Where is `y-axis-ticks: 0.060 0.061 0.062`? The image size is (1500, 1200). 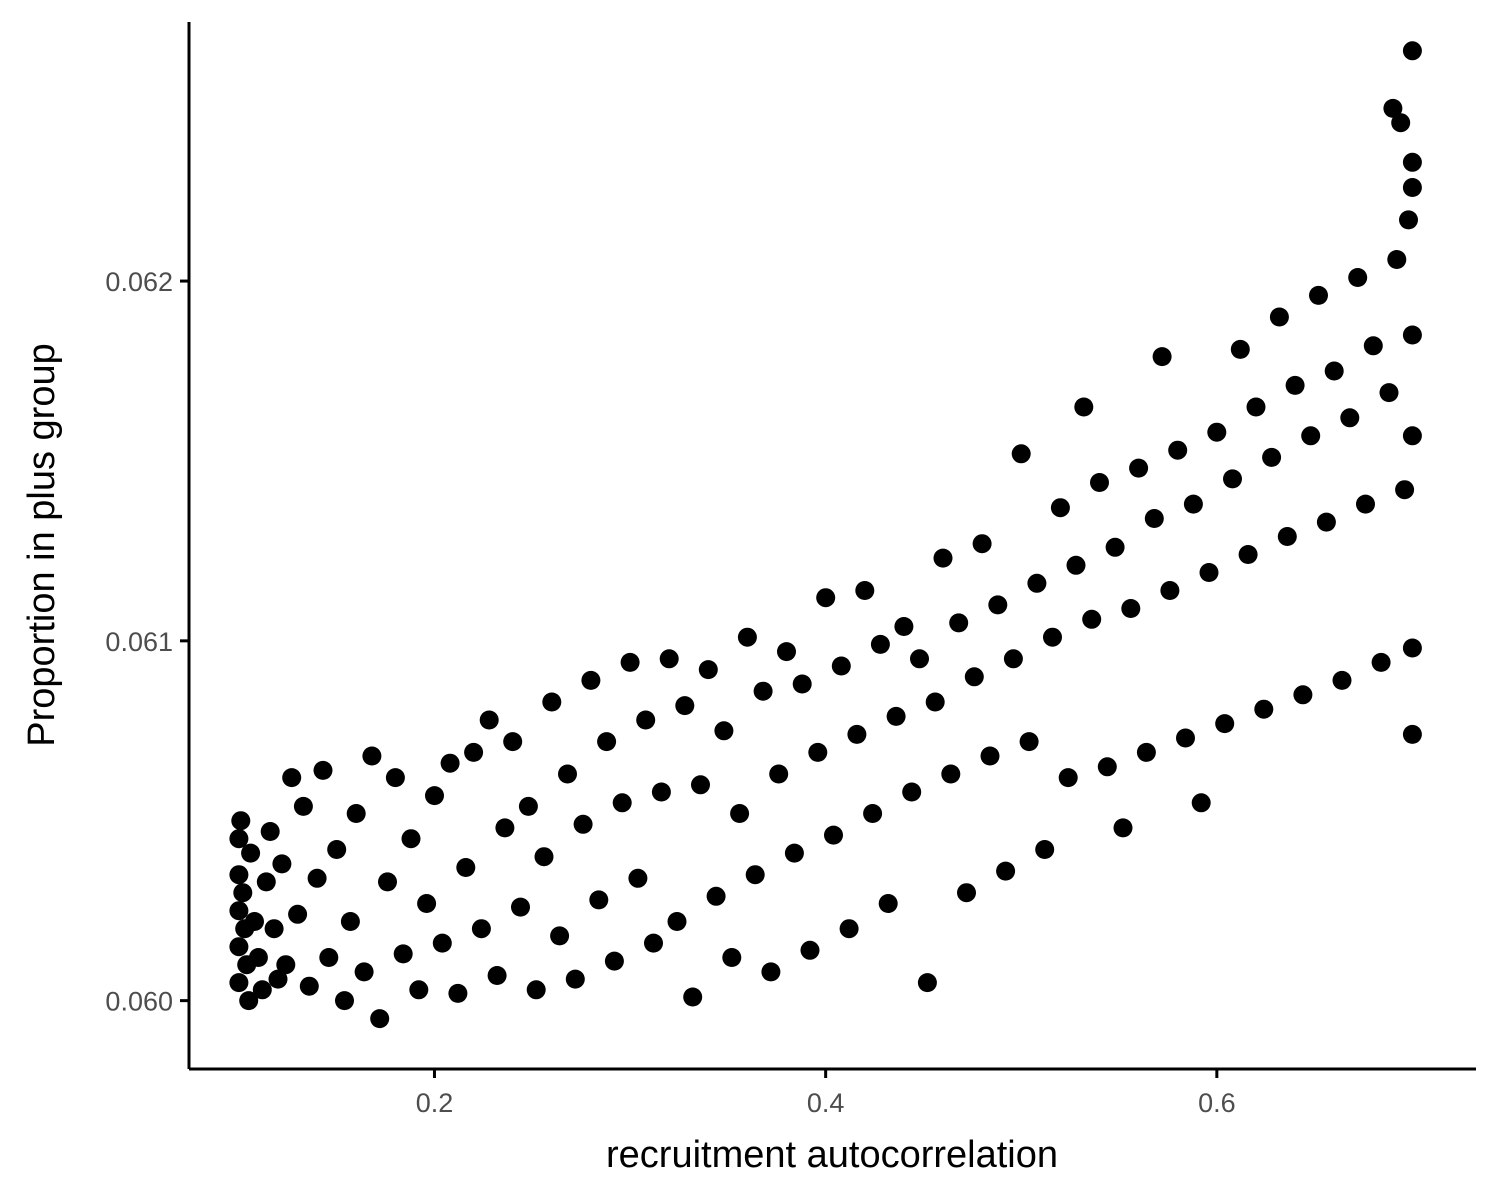 y-axis-ticks: 0.060 0.061 0.062 is located at coordinates (147, 642).